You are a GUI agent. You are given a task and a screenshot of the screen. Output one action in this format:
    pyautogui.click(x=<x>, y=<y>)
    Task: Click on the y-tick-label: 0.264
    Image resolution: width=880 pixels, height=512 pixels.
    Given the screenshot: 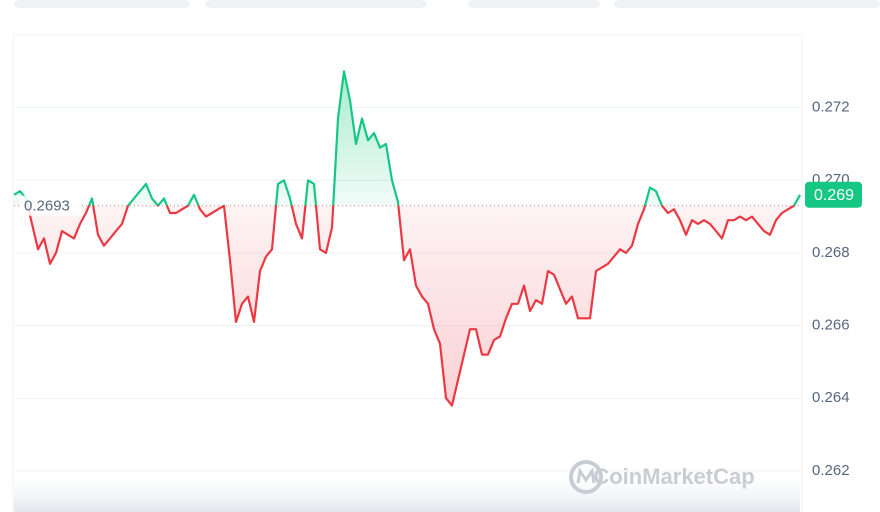 What is the action you would take?
    pyautogui.click(x=831, y=397)
    